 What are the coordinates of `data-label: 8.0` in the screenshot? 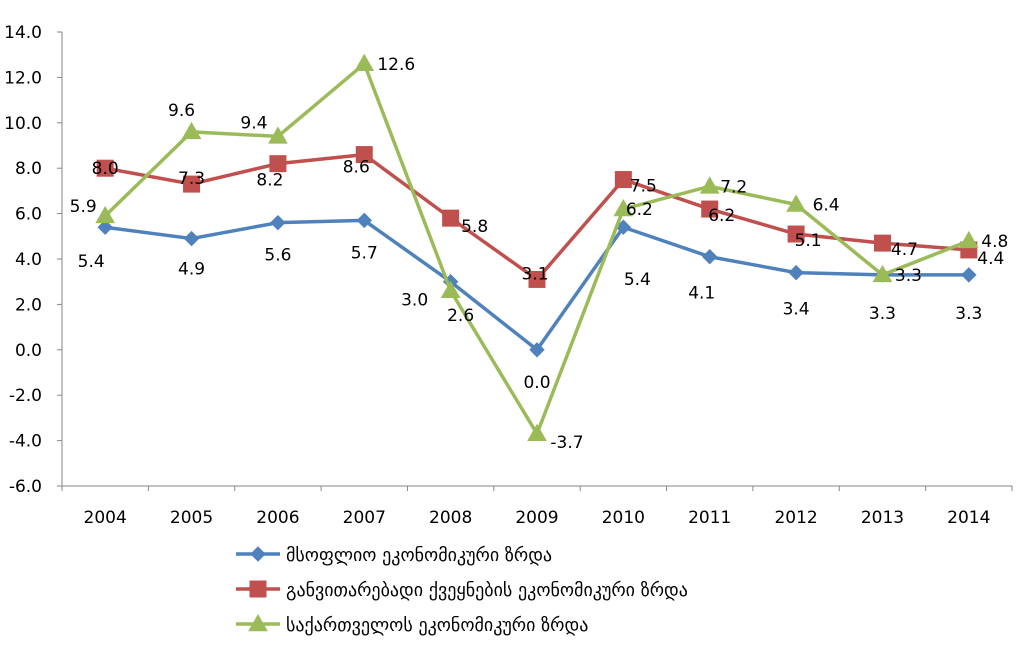 It's located at (105, 169).